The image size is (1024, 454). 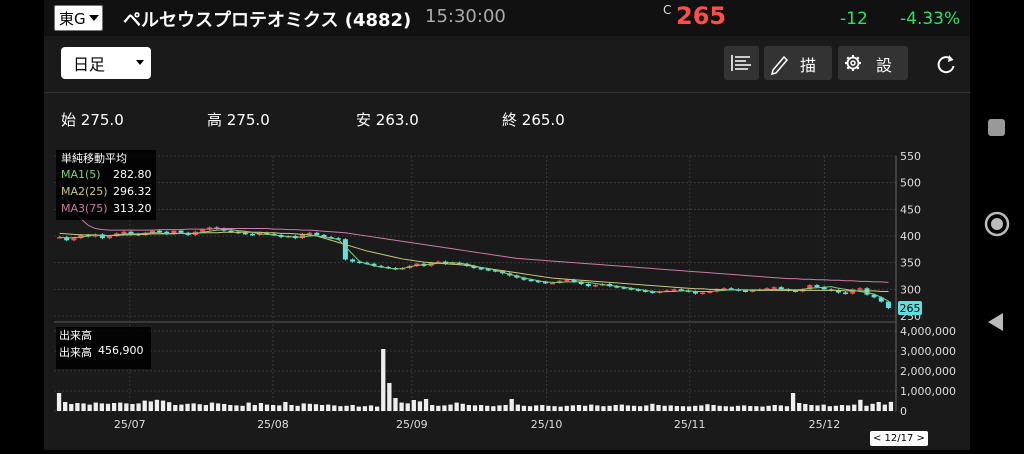 I want to click on recents-icon, so click(x=996, y=127).